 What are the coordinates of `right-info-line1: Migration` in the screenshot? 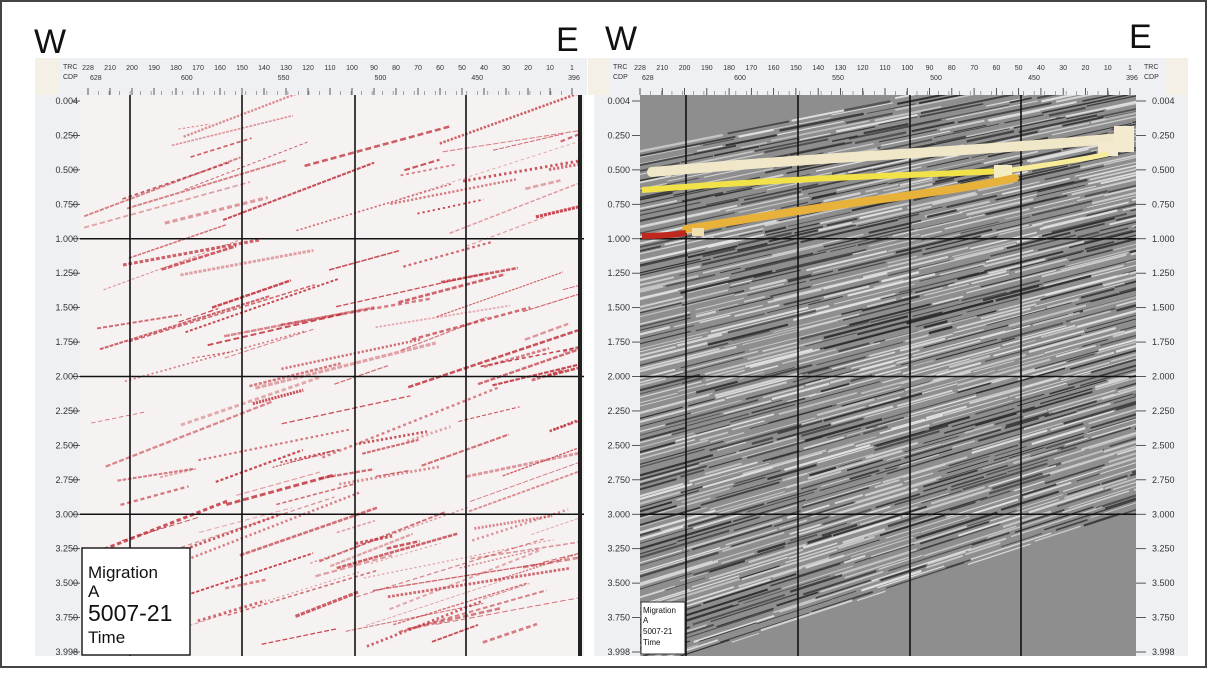 It's located at (659, 610).